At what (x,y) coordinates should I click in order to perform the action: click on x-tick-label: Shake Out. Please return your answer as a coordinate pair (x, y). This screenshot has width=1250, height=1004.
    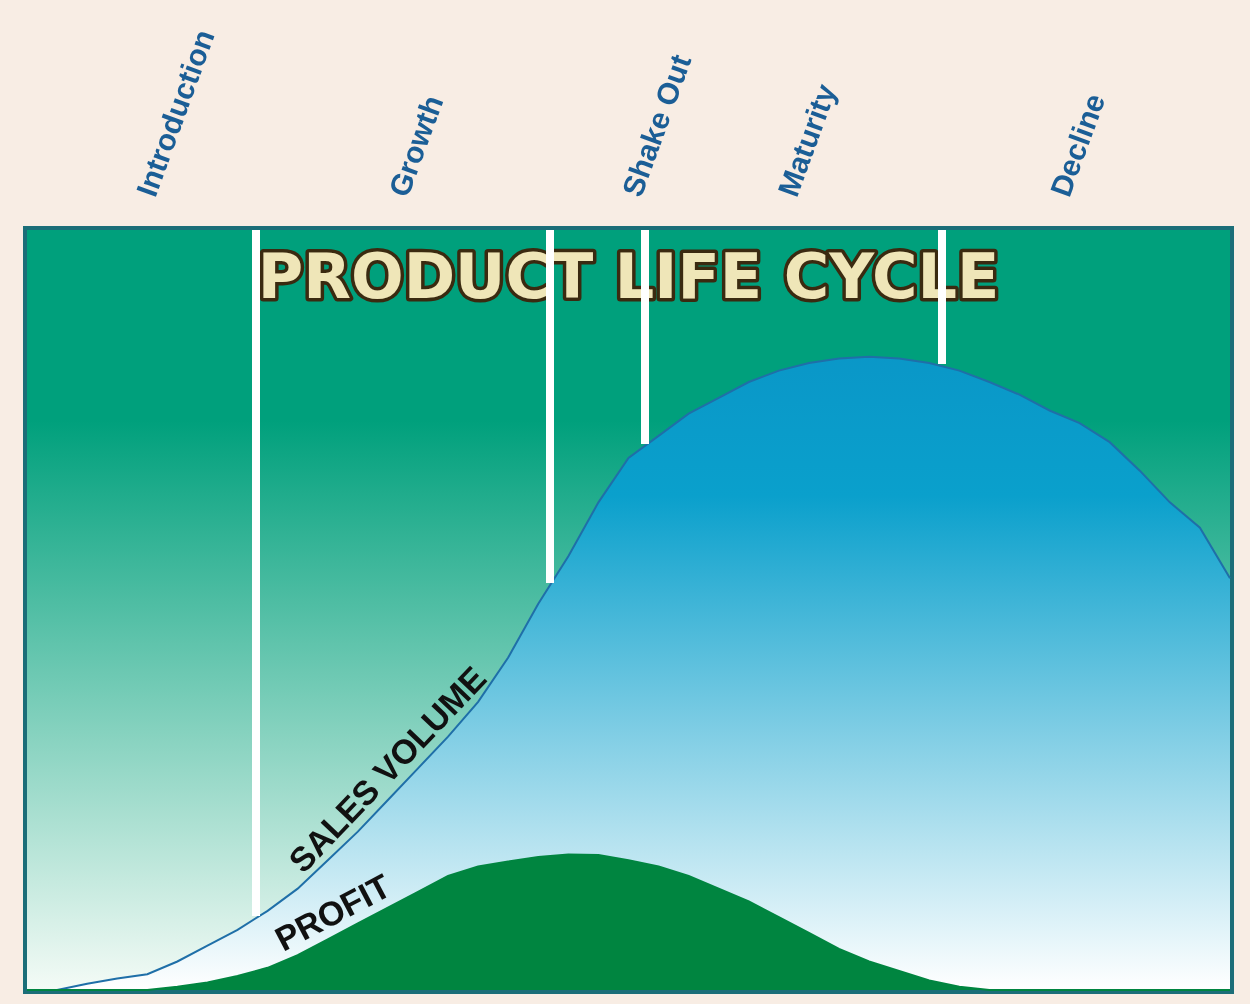
    Looking at the image, I should click on (656, 125).